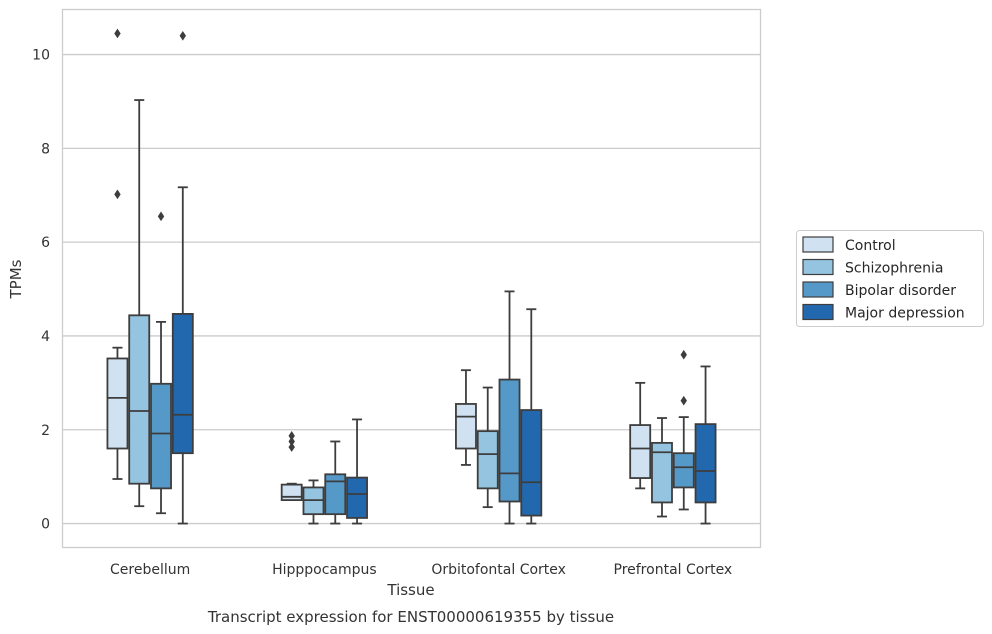 This screenshot has width=992, height=634. I want to click on y-tick-label: 0, so click(45, 525).